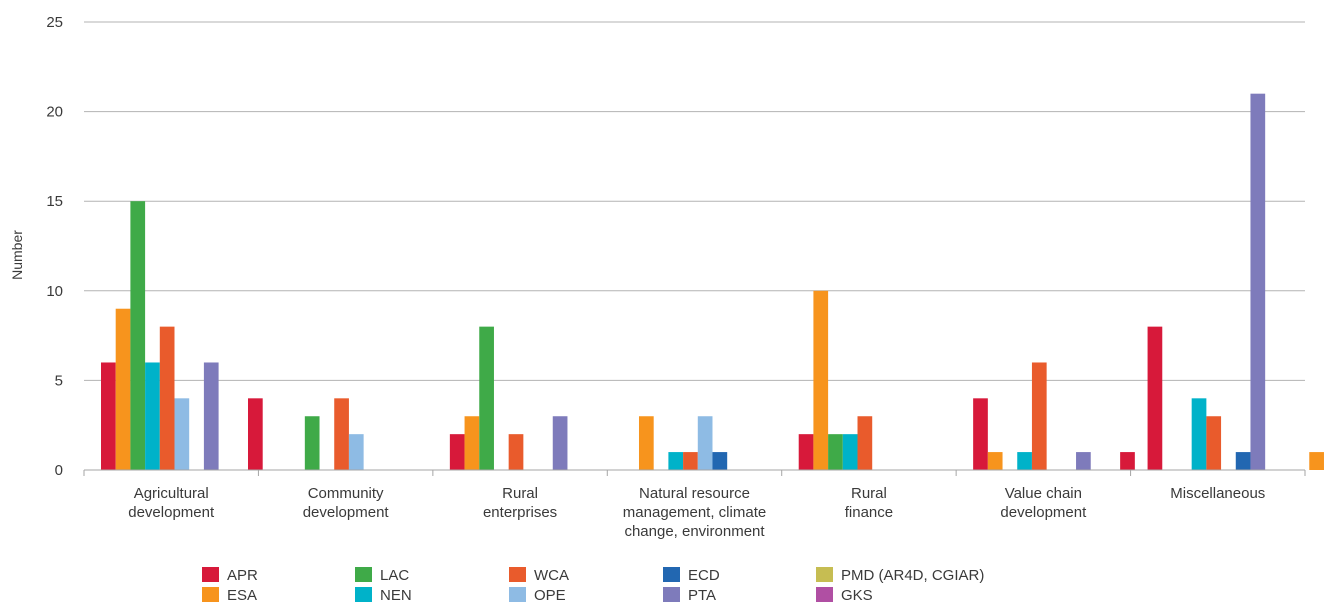  I want to click on category-label: Miscellaneous, so click(1217, 493).